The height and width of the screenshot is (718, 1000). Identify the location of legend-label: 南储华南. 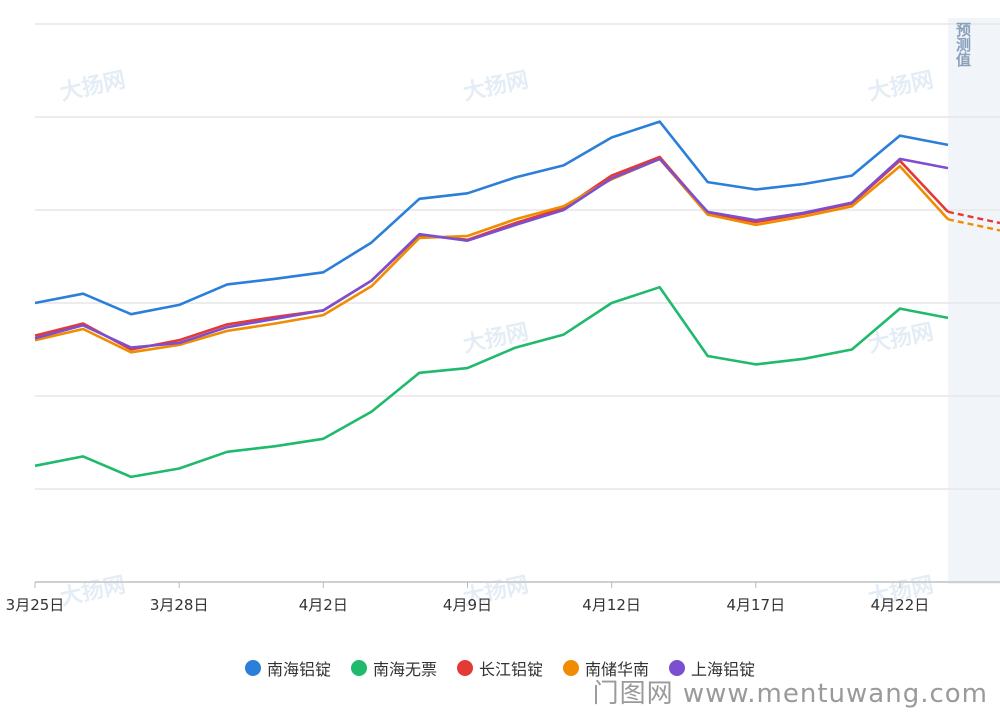
(617, 669).